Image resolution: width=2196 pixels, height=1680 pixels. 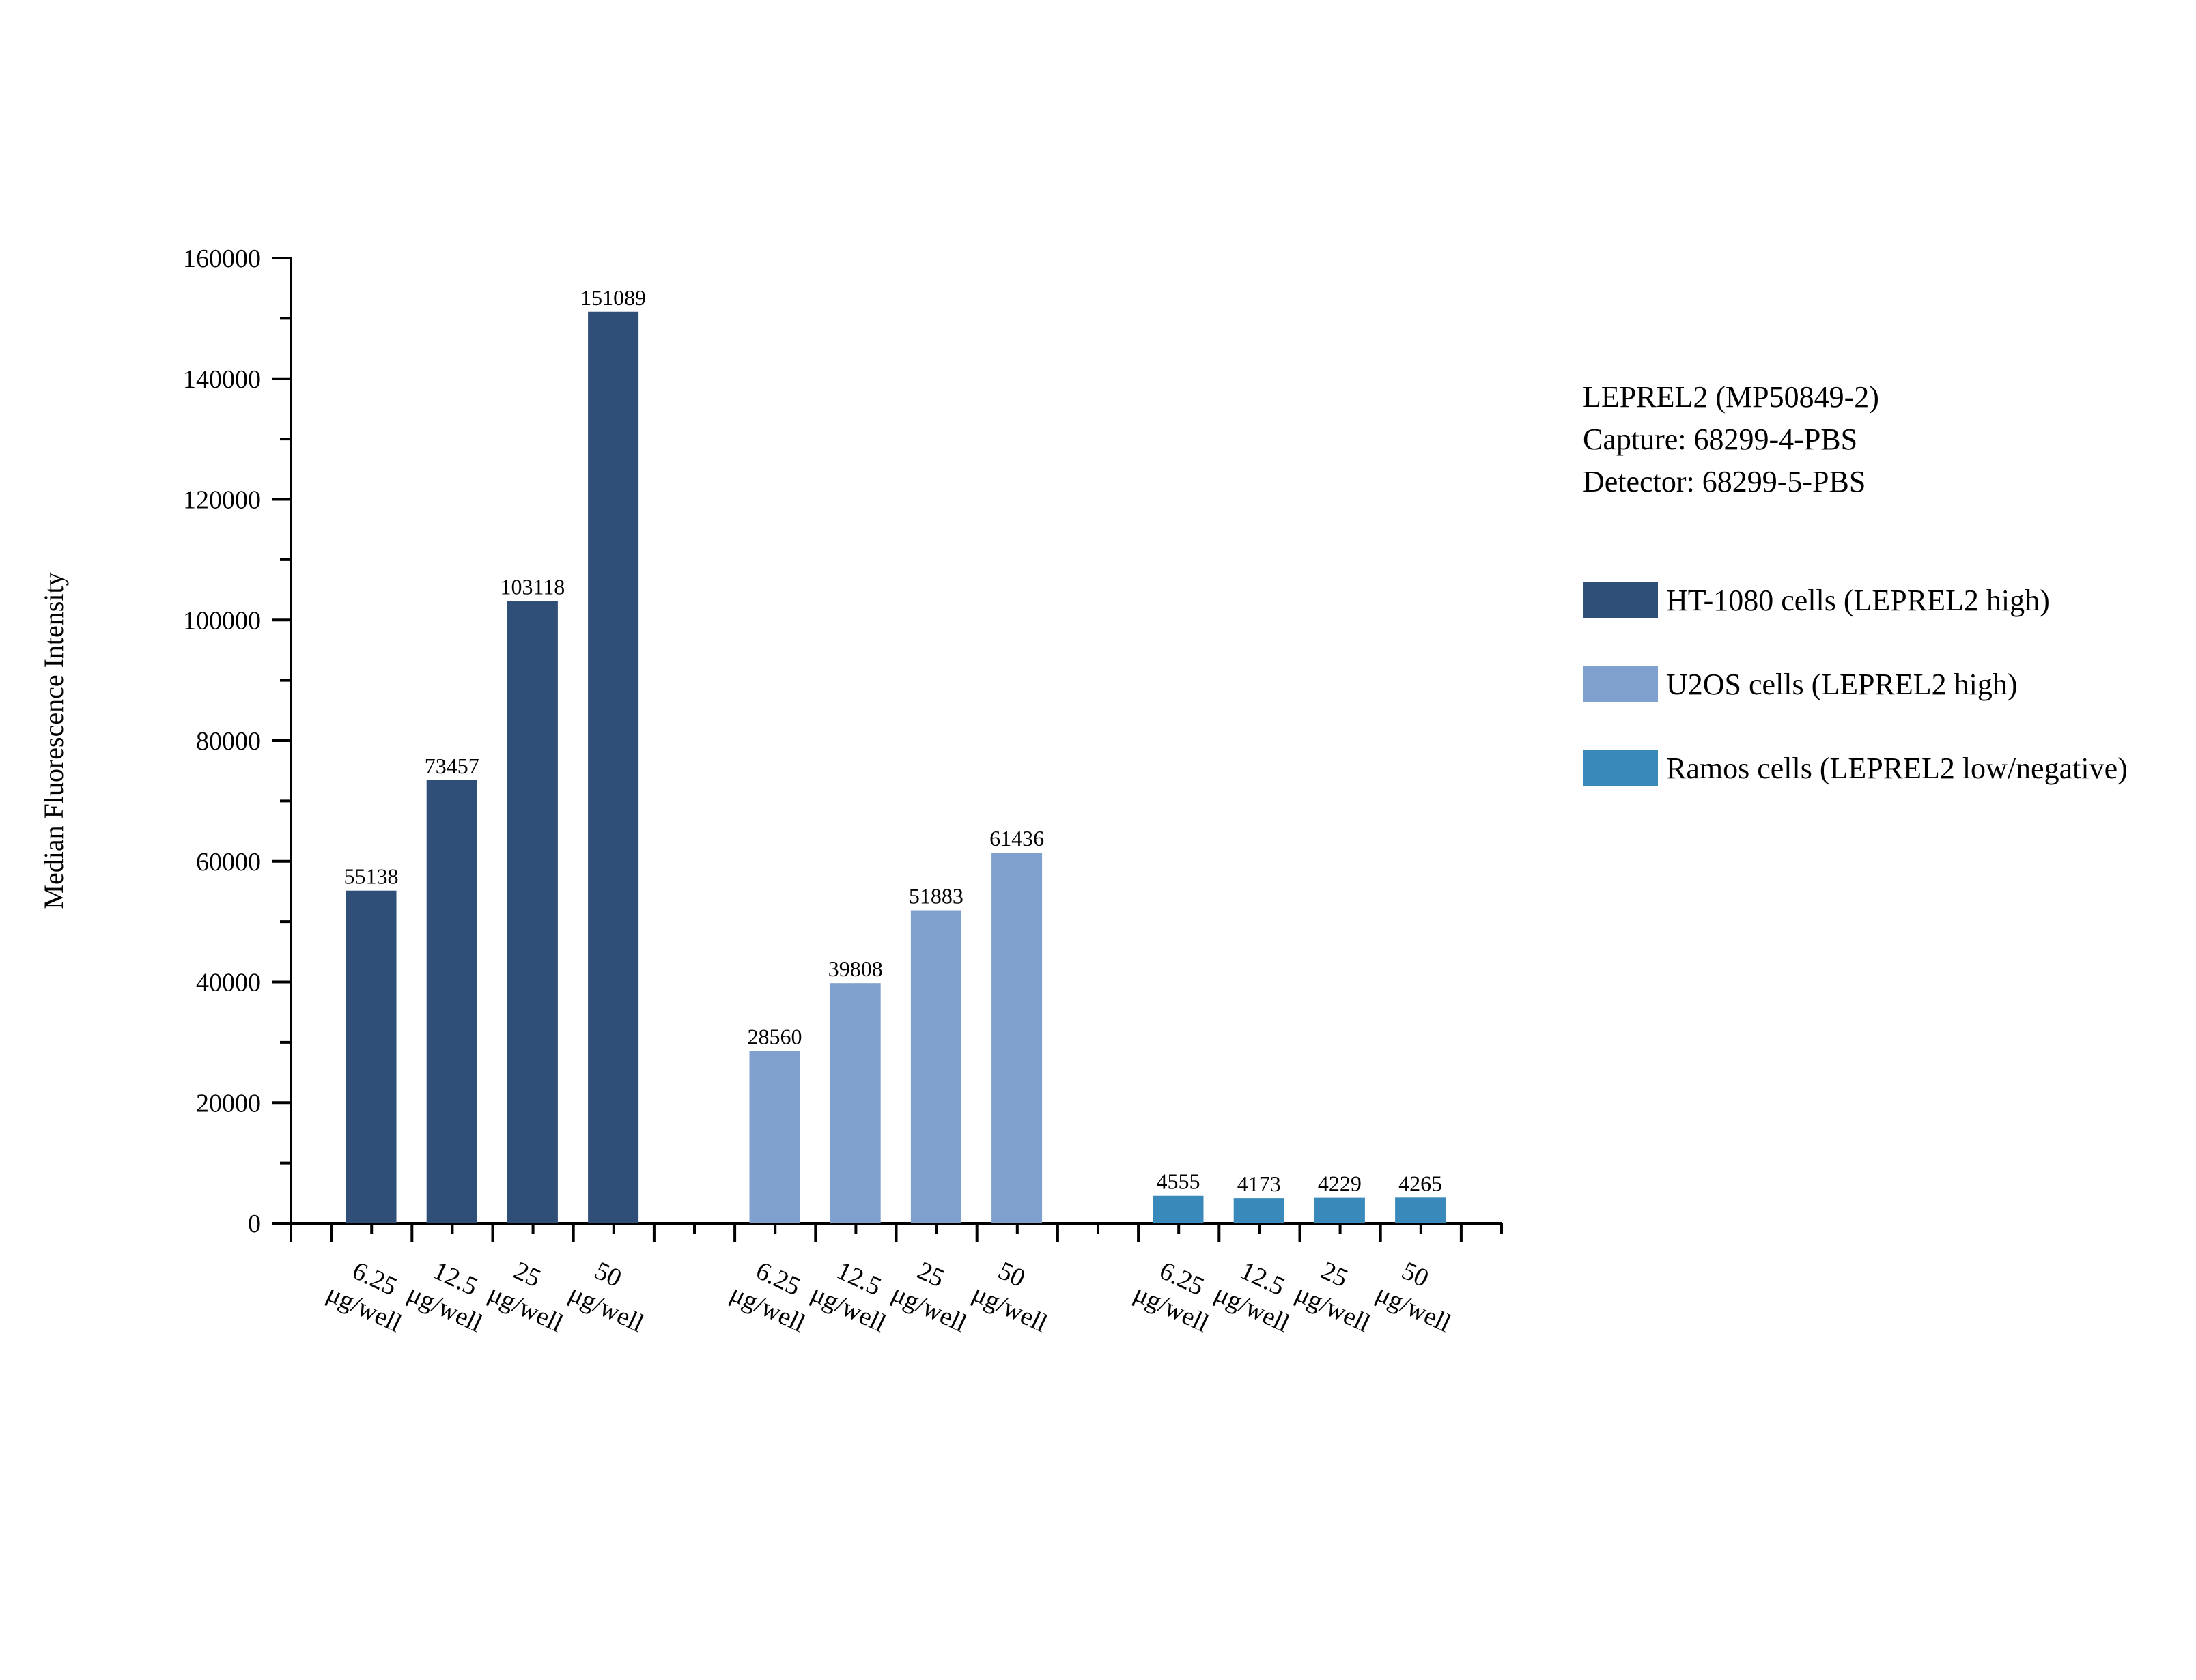 What do you see at coordinates (222, 379) in the screenshot?
I see `y-tick-label: 140000` at bounding box center [222, 379].